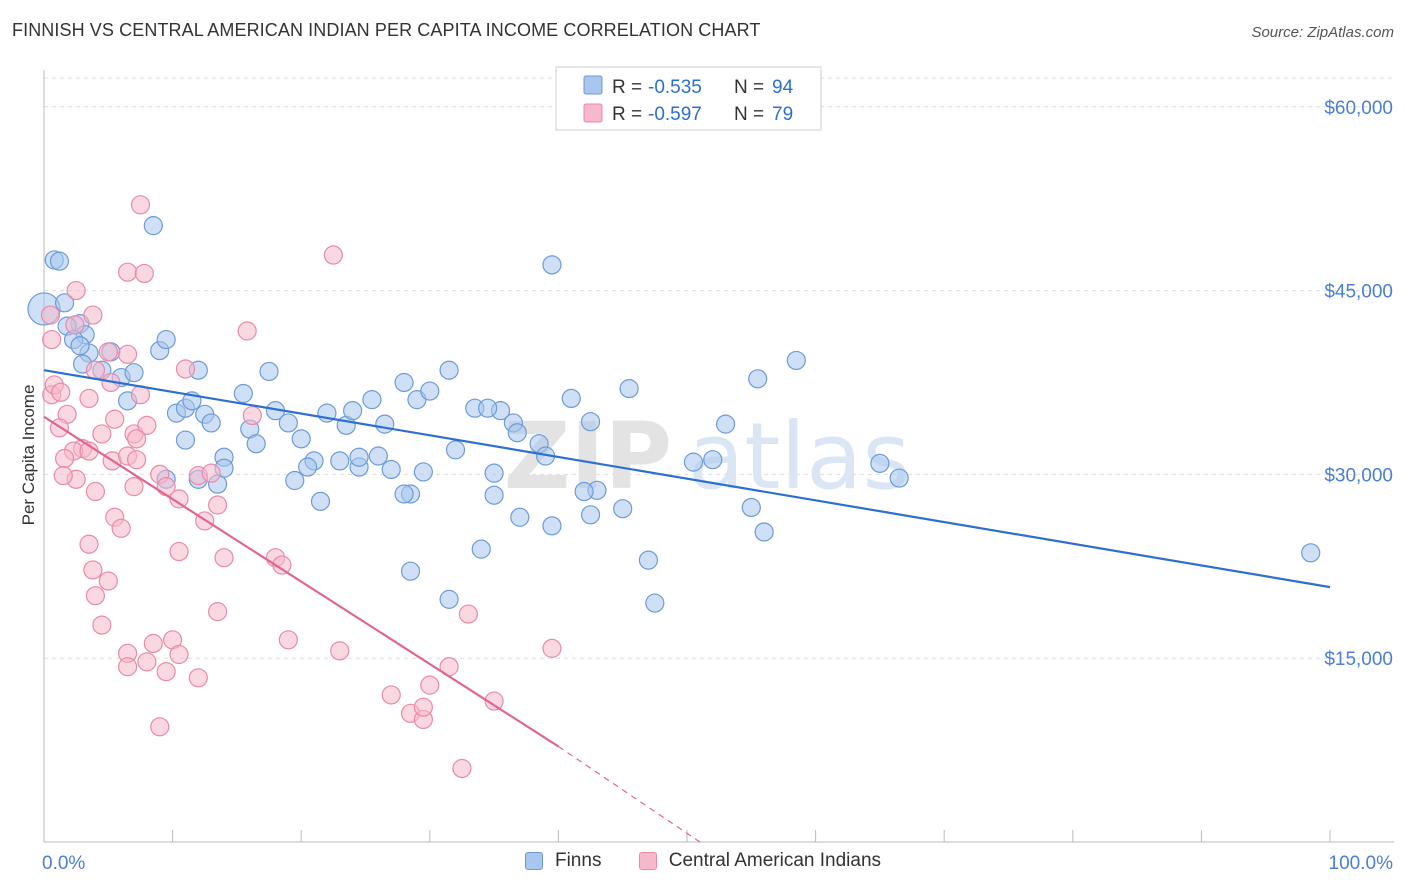 The height and width of the screenshot is (892, 1406). Describe the element at coordinates (775, 860) in the screenshot. I see `legend-label-cai: Central American Indians` at that location.